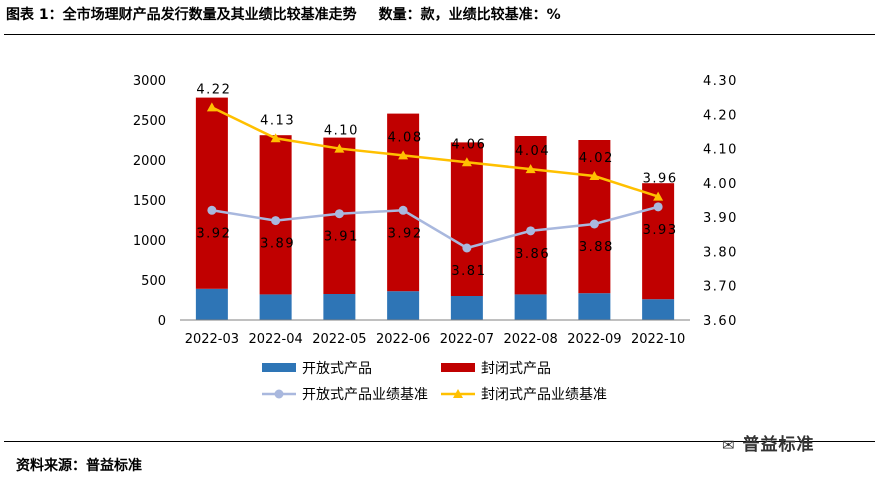  I want to click on chart-title-text: 图表 1：全市场理财产品发行数量及其业绩比较基准走势, so click(181, 15).